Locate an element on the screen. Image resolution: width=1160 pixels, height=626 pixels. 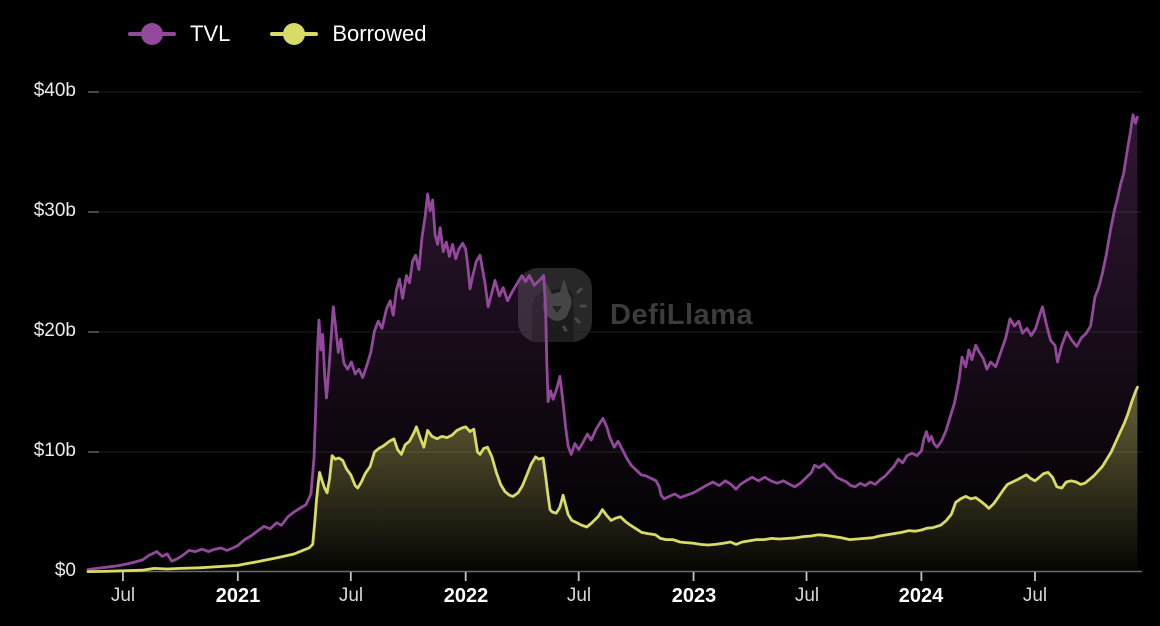
y-axis-label-10b: $10b is located at coordinates (54, 450).